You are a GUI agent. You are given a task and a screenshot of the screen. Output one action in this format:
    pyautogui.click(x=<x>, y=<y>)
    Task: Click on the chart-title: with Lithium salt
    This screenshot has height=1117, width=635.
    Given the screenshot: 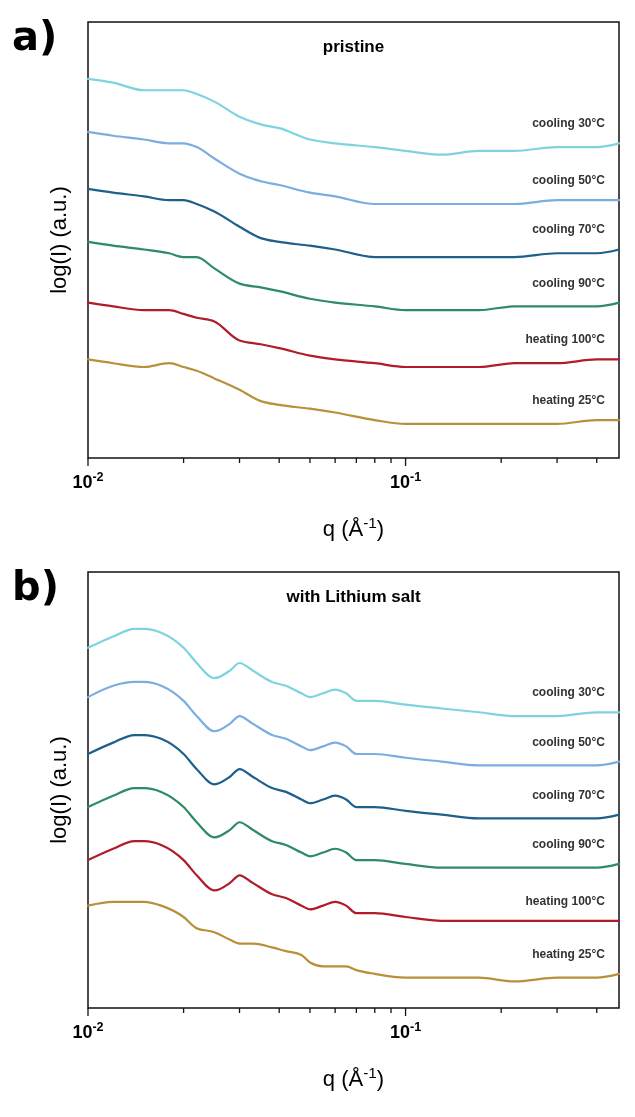 What is the action you would take?
    pyautogui.click(x=353, y=596)
    